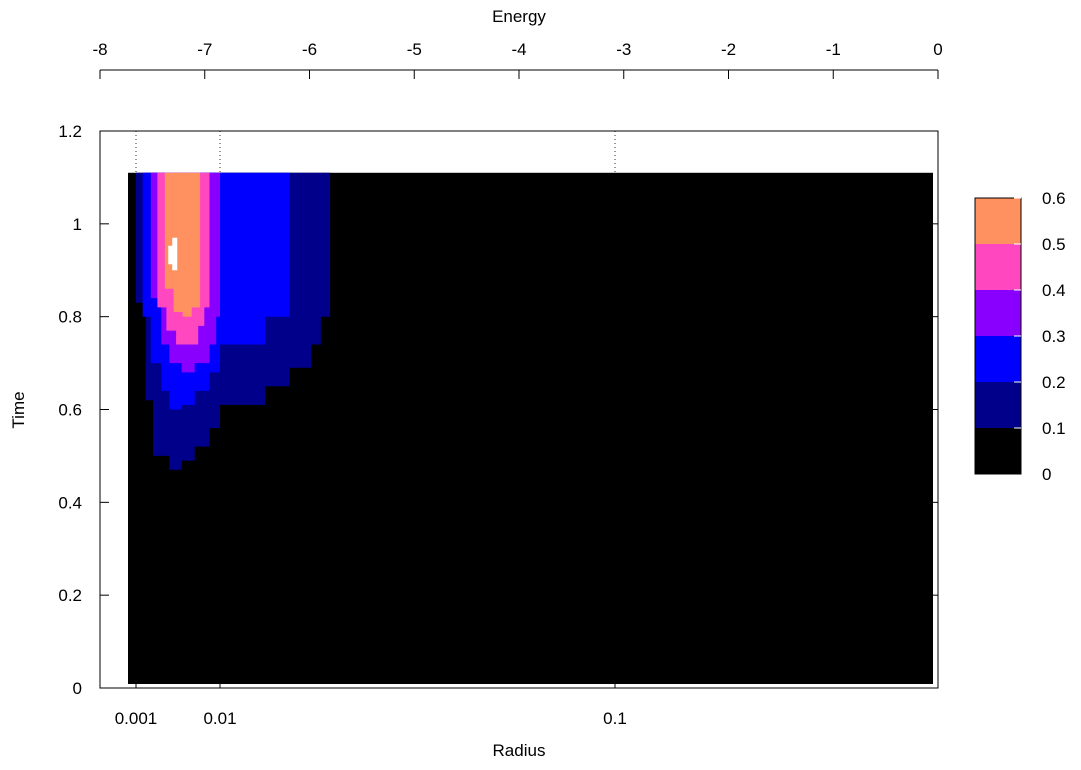  Describe the element at coordinates (728, 49) in the screenshot. I see `x2-tick-label--2: -2` at that location.